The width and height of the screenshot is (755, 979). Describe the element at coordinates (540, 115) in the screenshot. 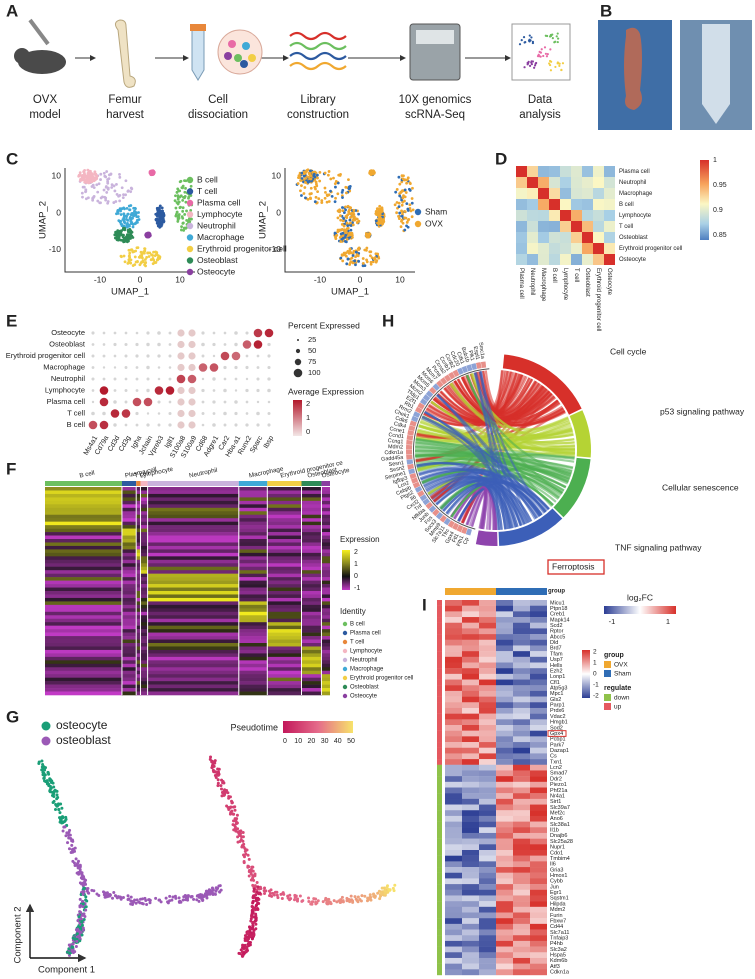

I see `step-label: analysis` at that location.